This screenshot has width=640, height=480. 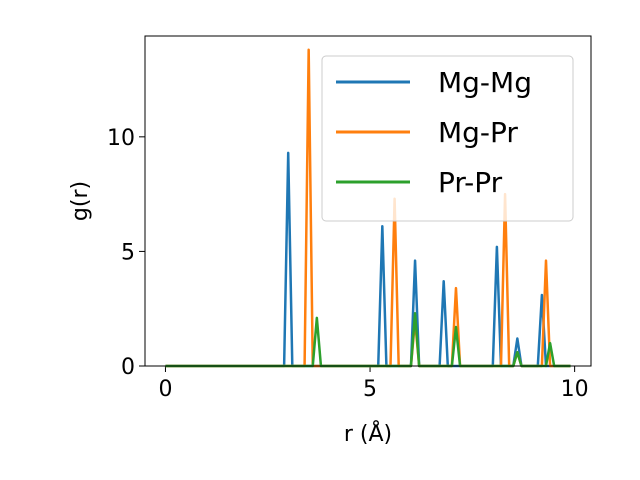 I want to click on y-tick-label: 10, so click(x=121, y=138).